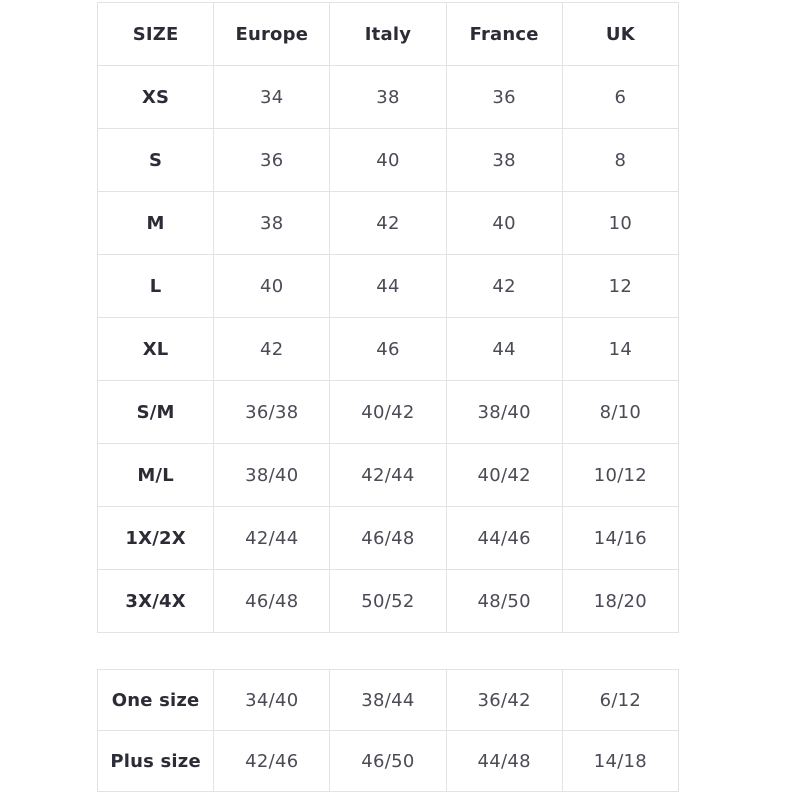 The height and width of the screenshot is (800, 800). I want to click on cell-italy: 38, so click(388, 97).